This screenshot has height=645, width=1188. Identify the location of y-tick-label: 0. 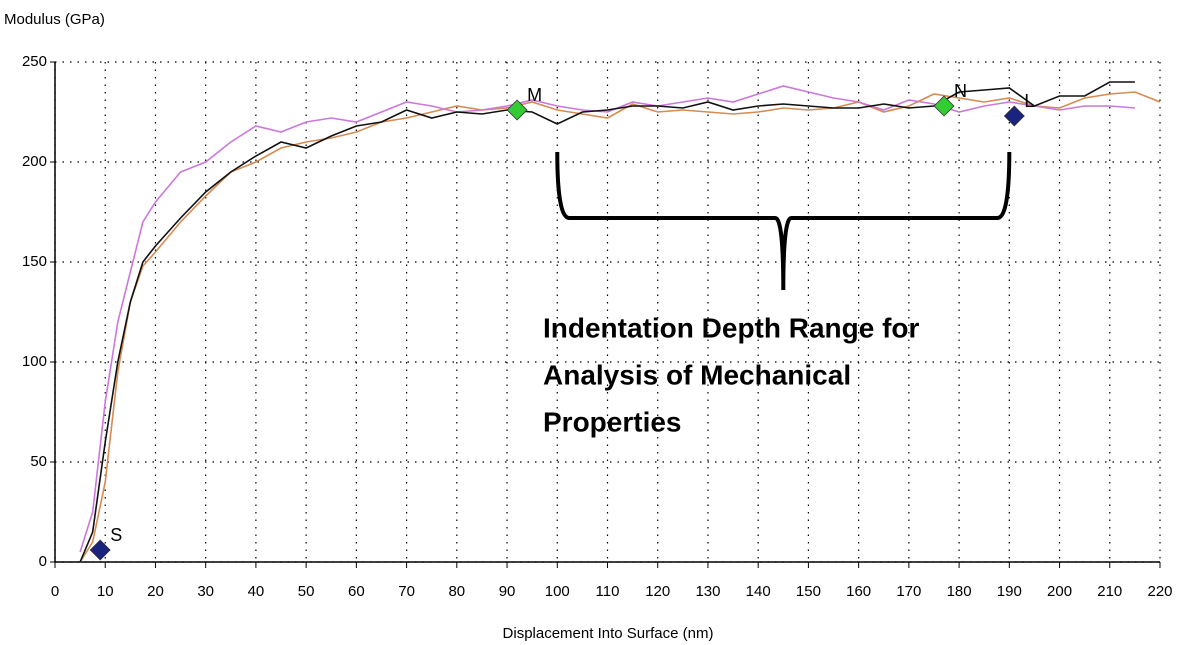
(43, 561).